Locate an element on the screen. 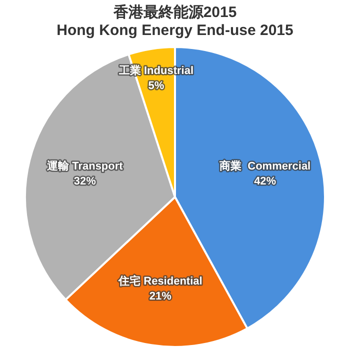 The height and width of the screenshot is (352, 350). chart-title: 香港最終能源2015 is located at coordinates (174, 13).